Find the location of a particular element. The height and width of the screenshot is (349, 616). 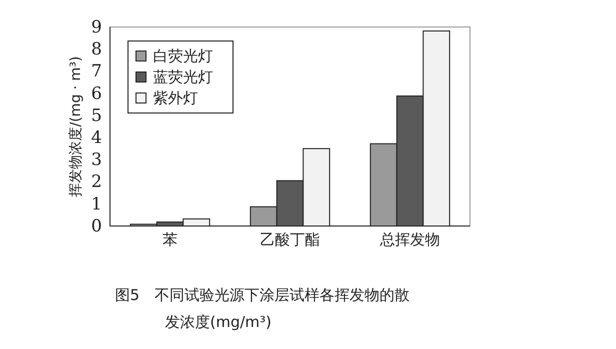

y-tick-label: 7 is located at coordinates (96, 72).